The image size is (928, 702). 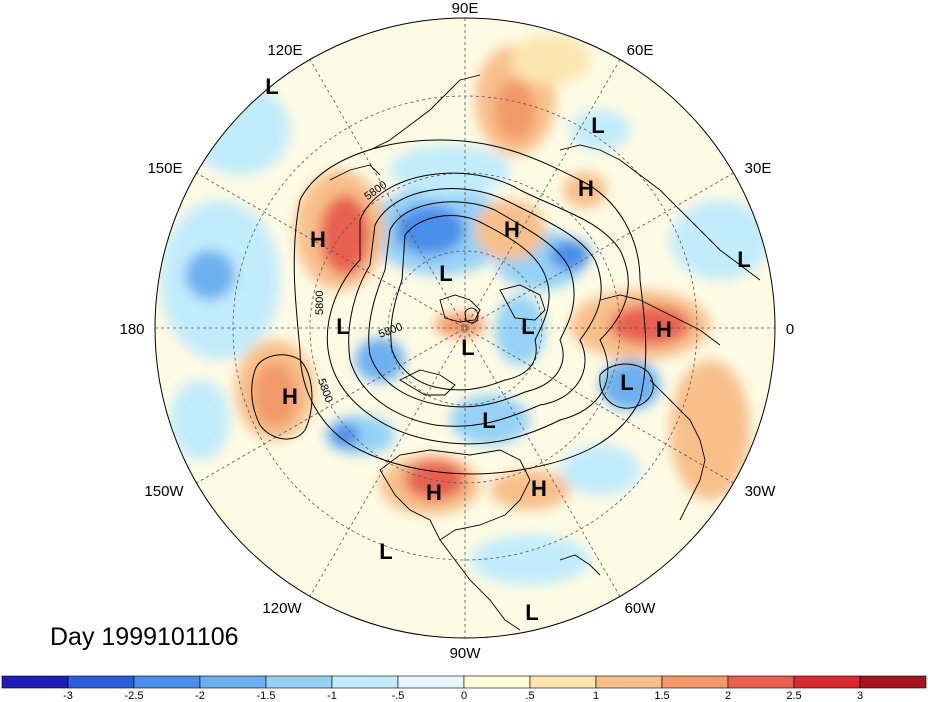 What do you see at coordinates (134, 696) in the screenshot?
I see `colorbar-tick-label: -2.5` at bounding box center [134, 696].